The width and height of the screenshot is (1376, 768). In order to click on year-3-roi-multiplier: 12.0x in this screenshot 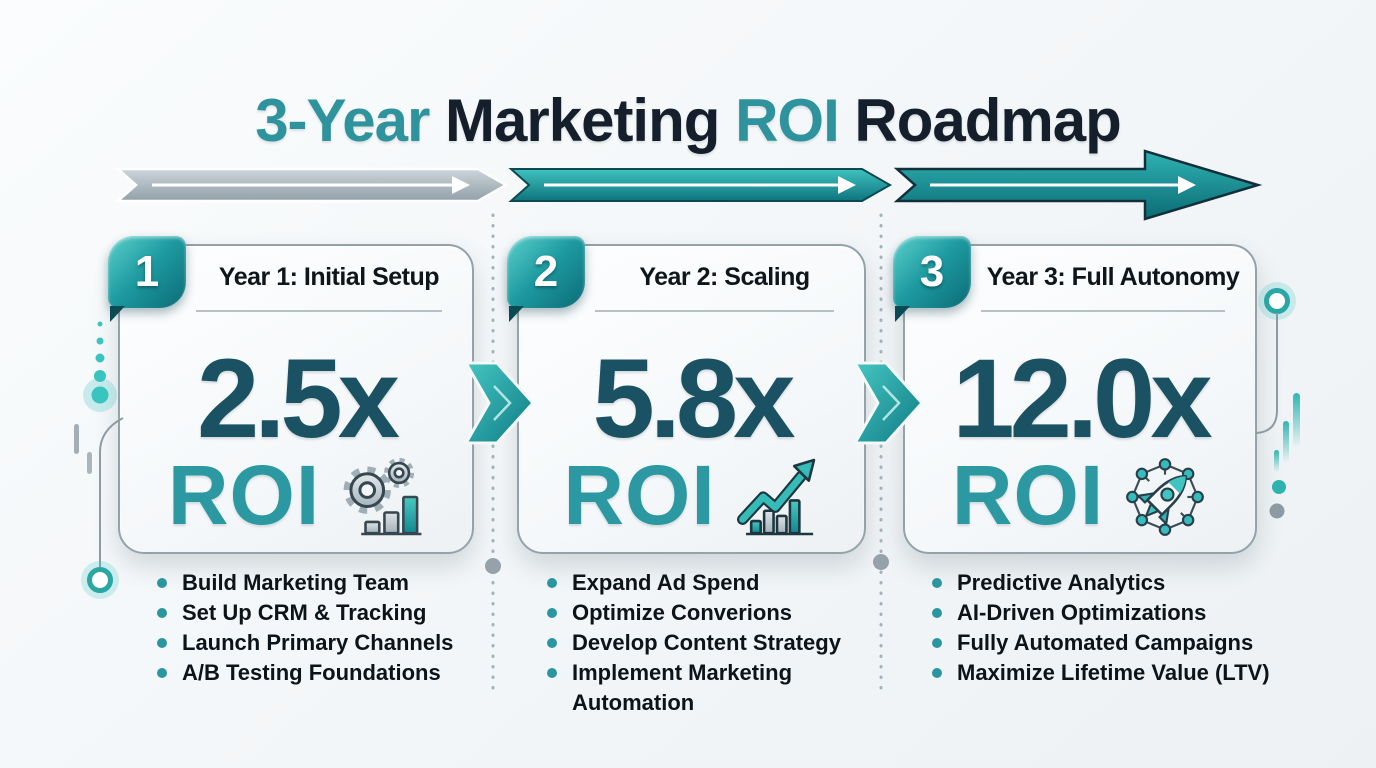, I will do `click(1082, 398)`.